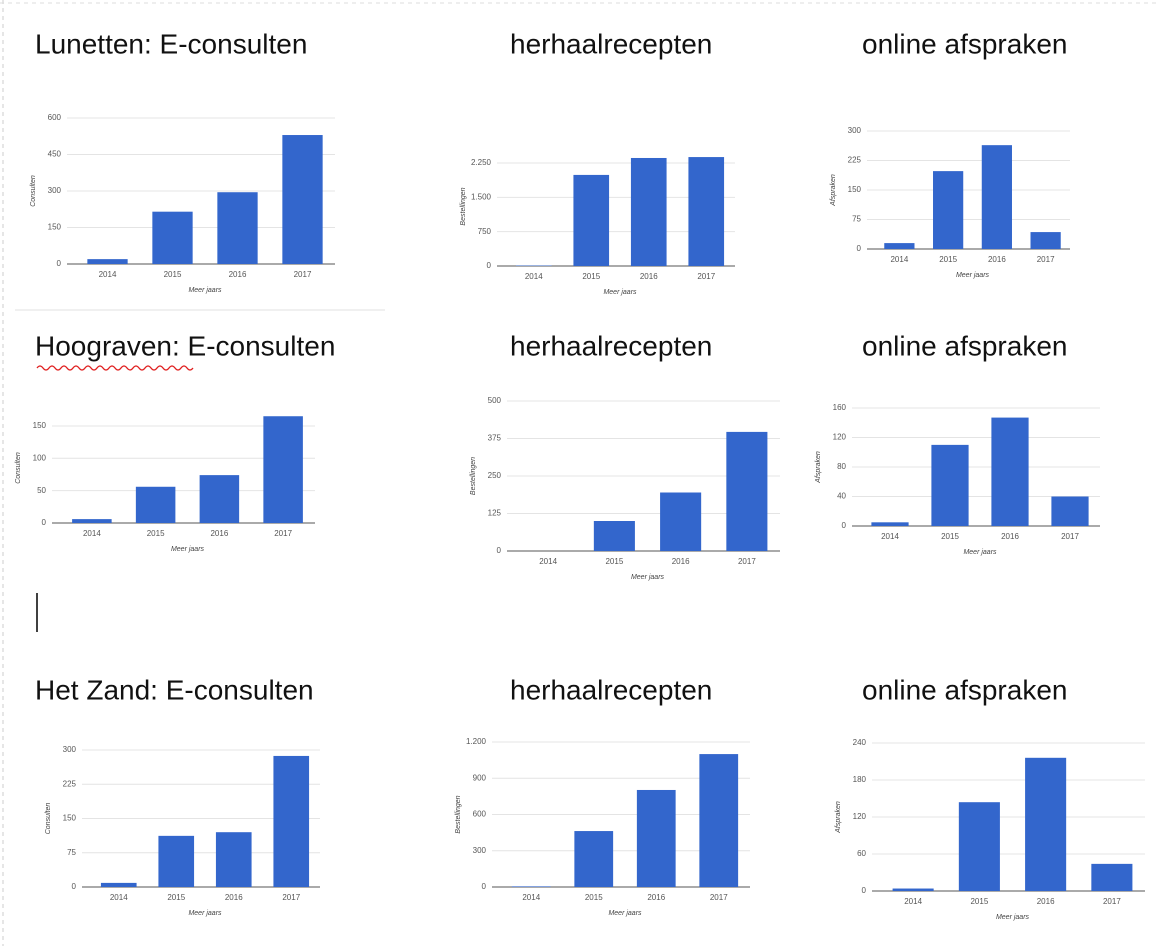 The height and width of the screenshot is (946, 1158). Describe the element at coordinates (495, 438) in the screenshot. I see `y-tick-label: 375` at that location.